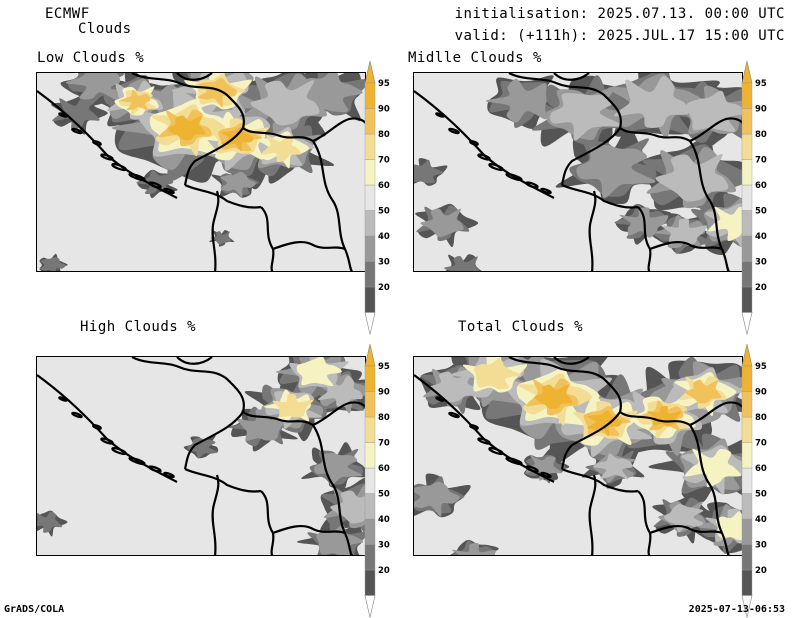  I want to click on low-clouds-map, so click(201, 172).